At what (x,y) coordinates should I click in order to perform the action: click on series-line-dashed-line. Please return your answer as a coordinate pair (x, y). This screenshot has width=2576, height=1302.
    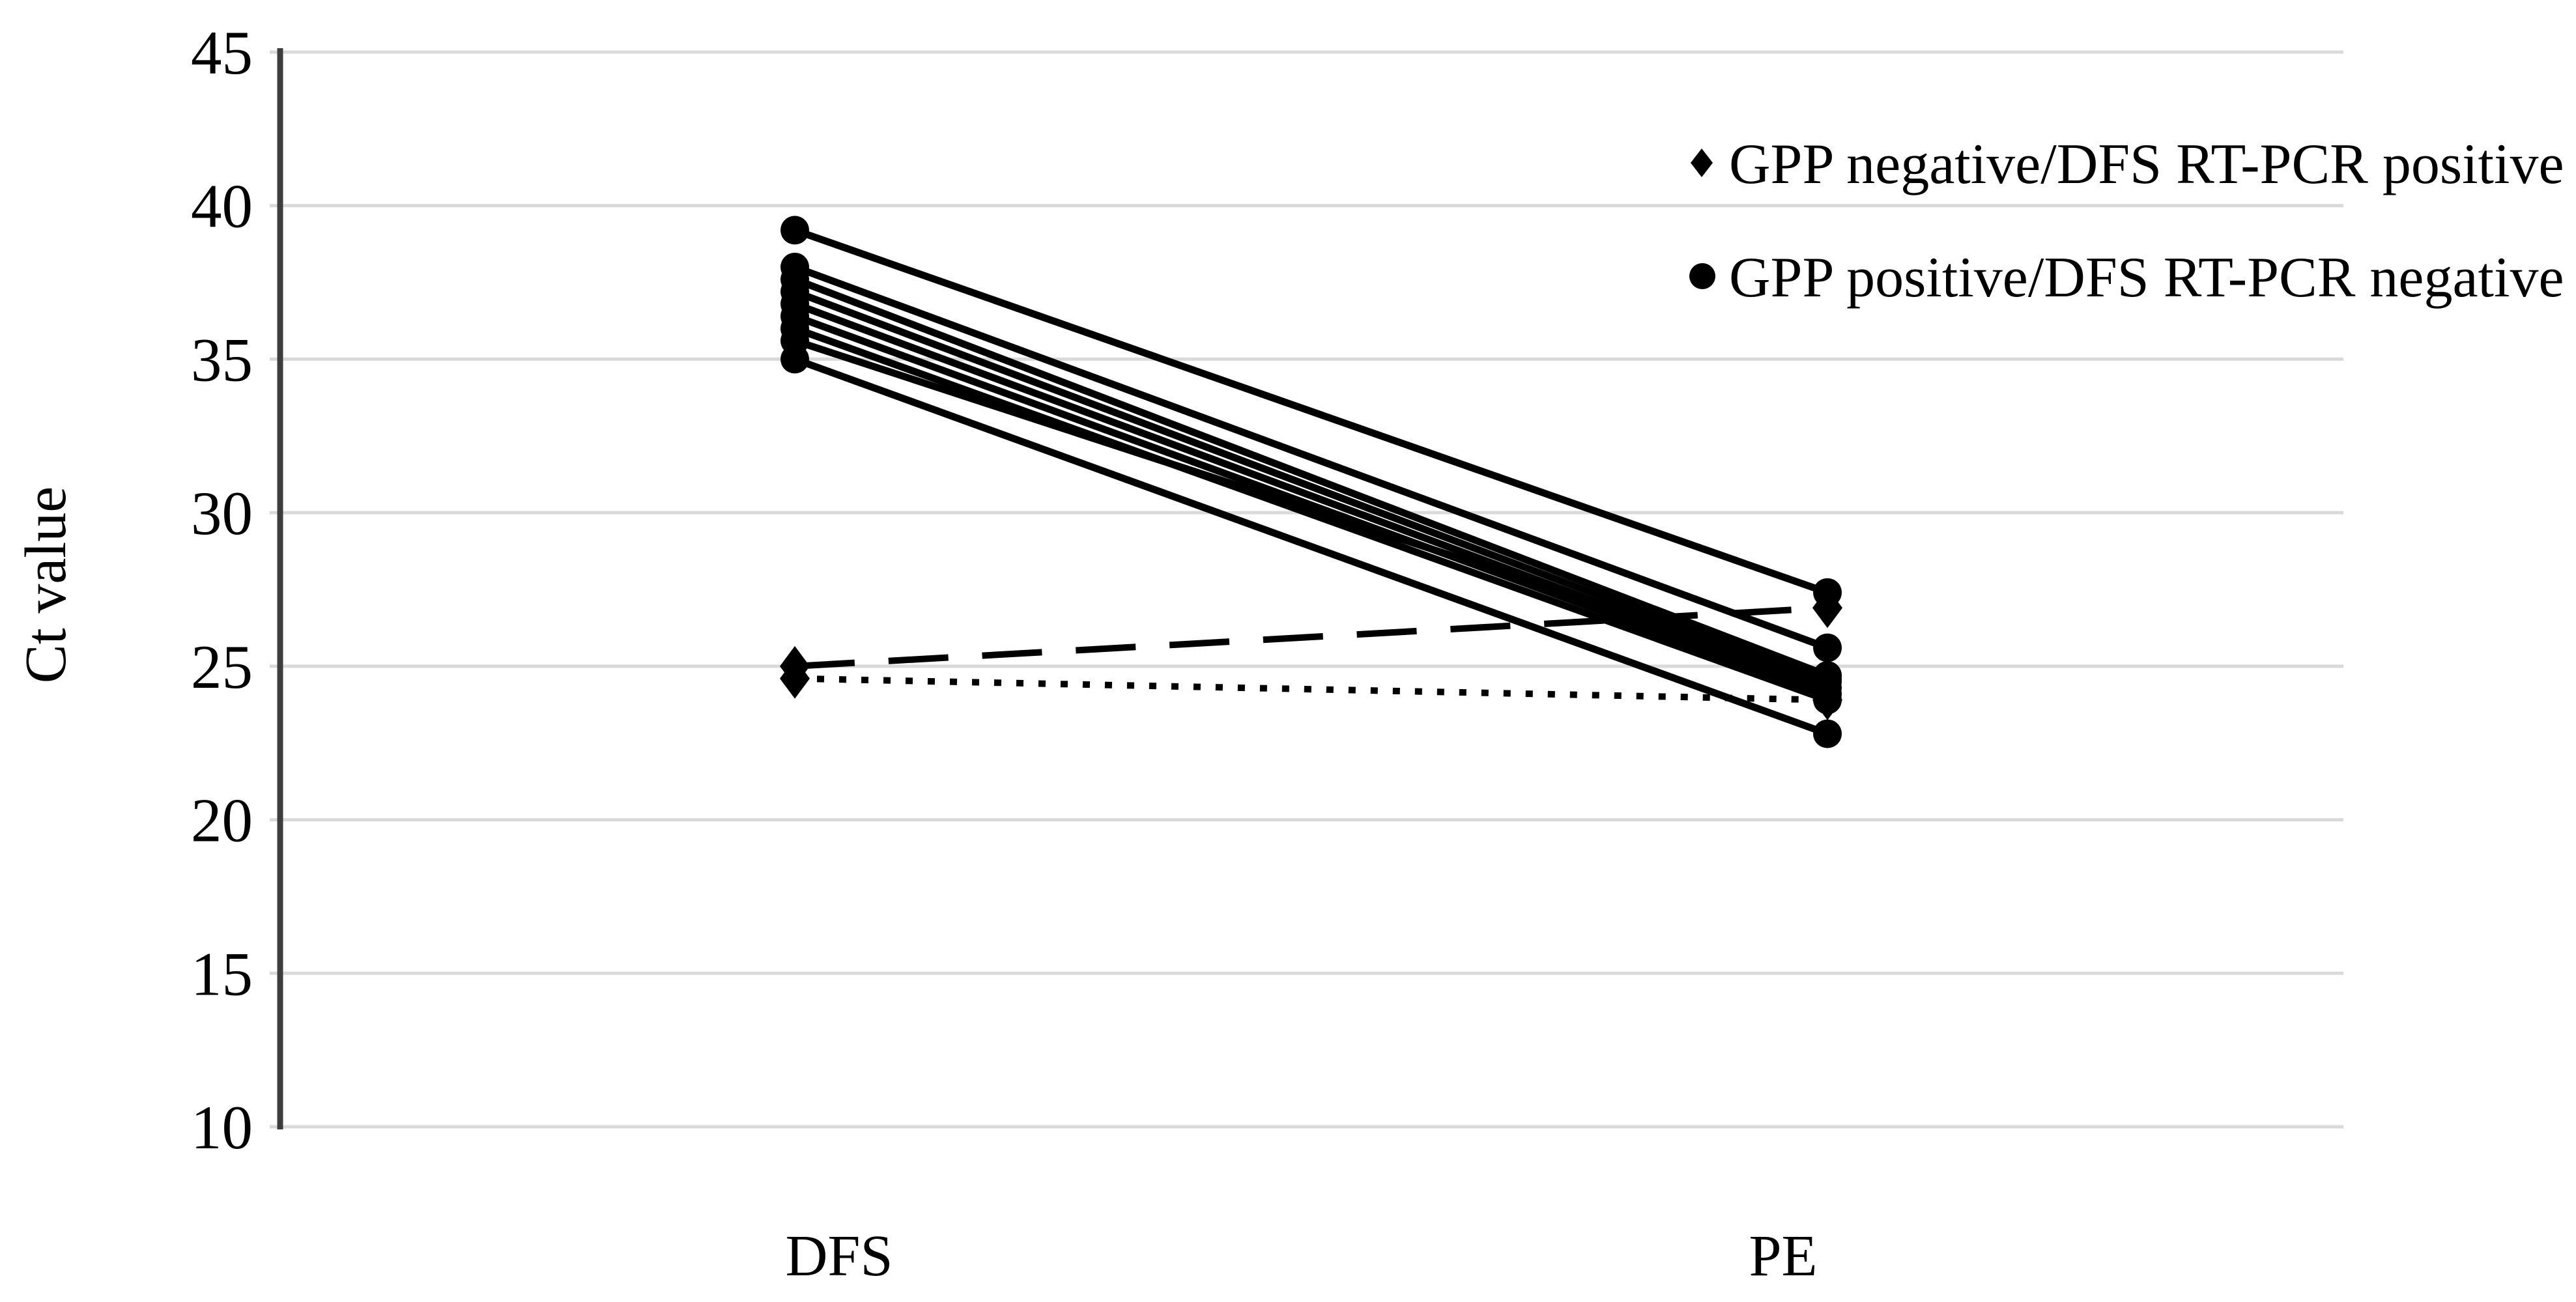
    Looking at the image, I should click on (1311, 637).